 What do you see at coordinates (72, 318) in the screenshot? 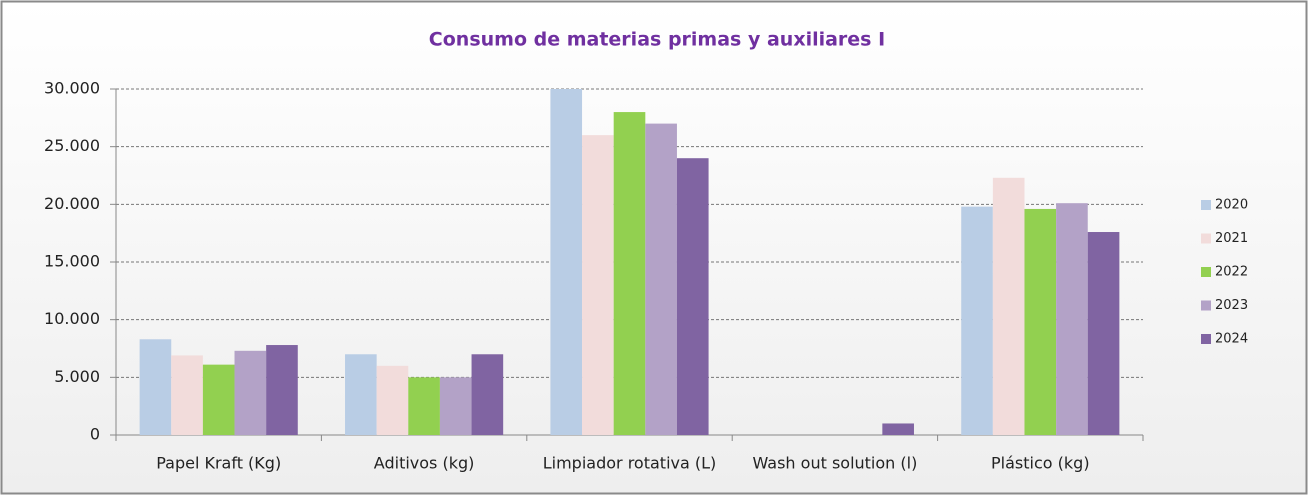
I see `y-tick-label: 10.000` at bounding box center [72, 318].